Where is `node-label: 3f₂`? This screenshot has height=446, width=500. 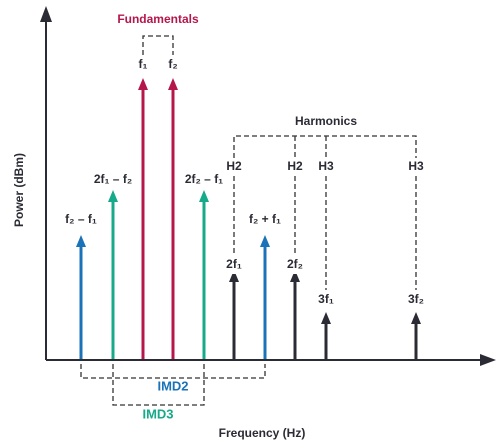 node-label: 3f₂ is located at coordinates (416, 299).